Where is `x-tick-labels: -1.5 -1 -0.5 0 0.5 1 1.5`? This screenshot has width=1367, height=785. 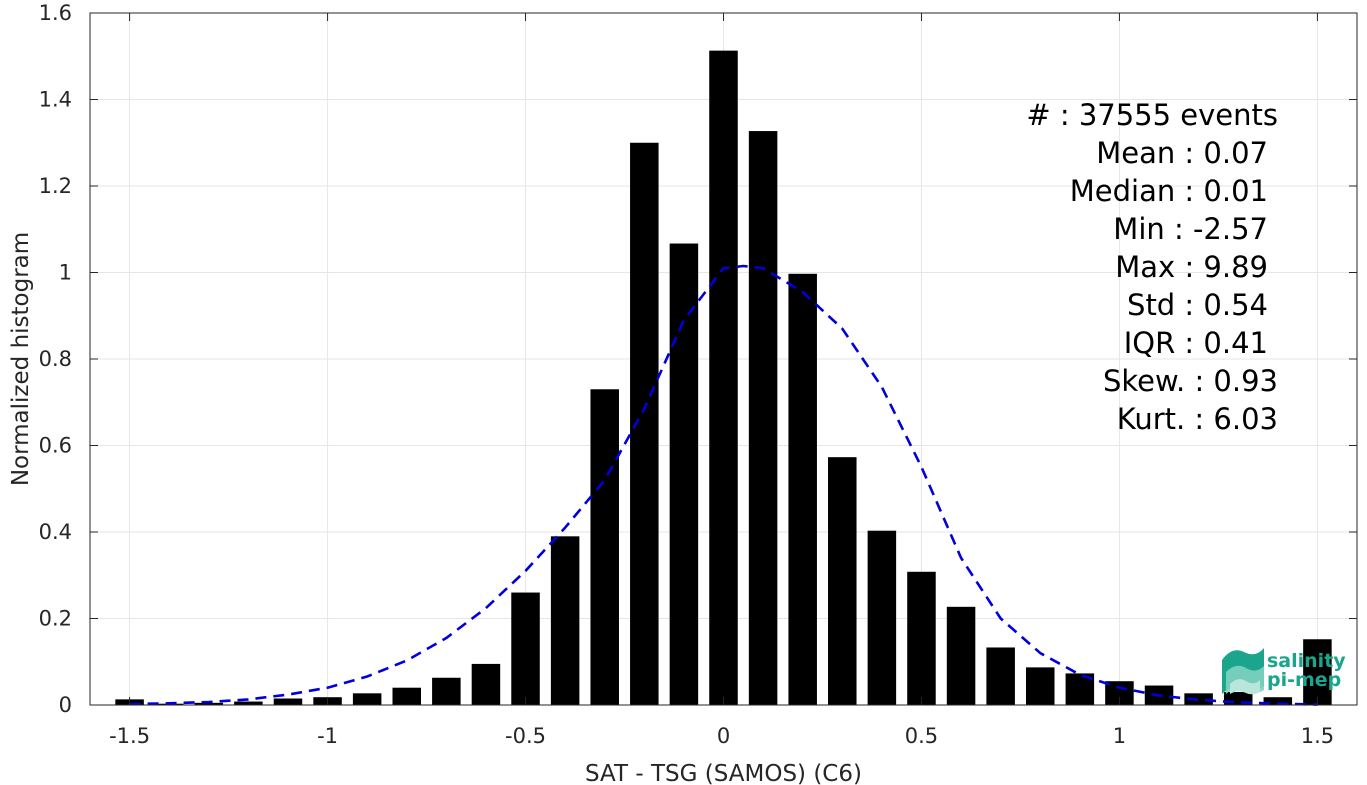 x-tick-labels: -1.5 -1 -0.5 0 0.5 1 1.5 is located at coordinates (721, 736).